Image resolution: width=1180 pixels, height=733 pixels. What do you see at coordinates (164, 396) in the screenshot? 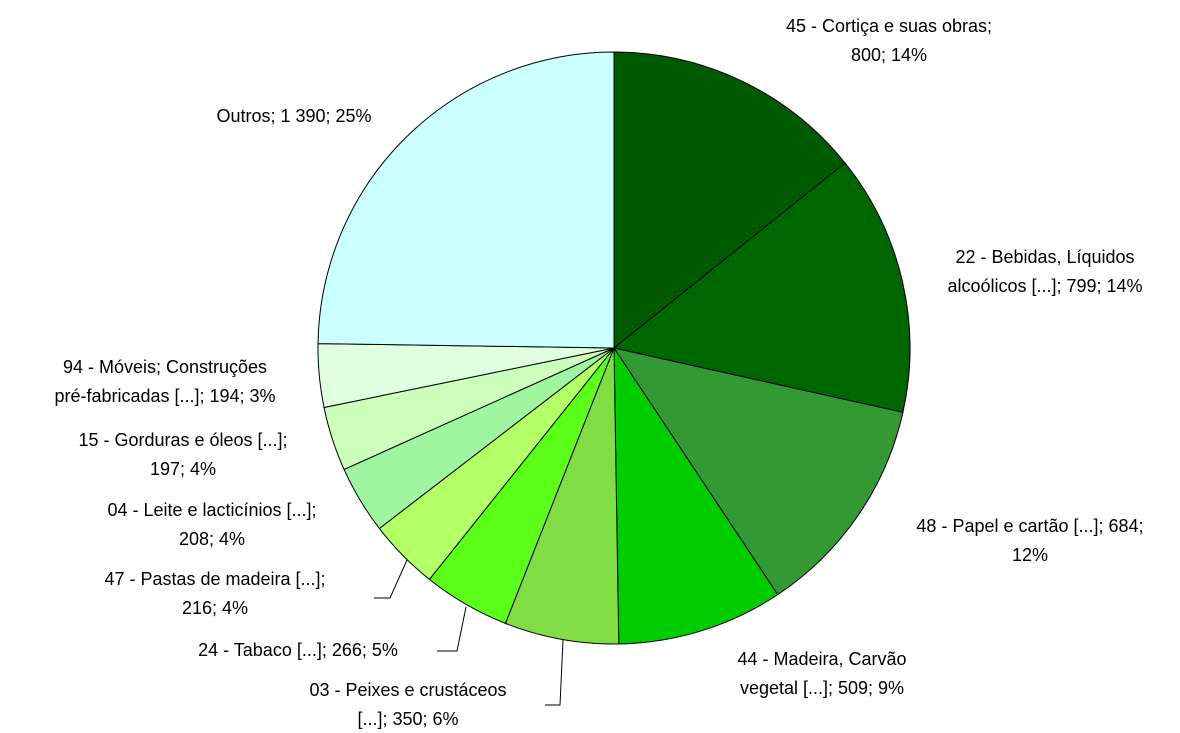
I see `data-label: pré-fabricadas [...]; 194; 3%` at bounding box center [164, 396].